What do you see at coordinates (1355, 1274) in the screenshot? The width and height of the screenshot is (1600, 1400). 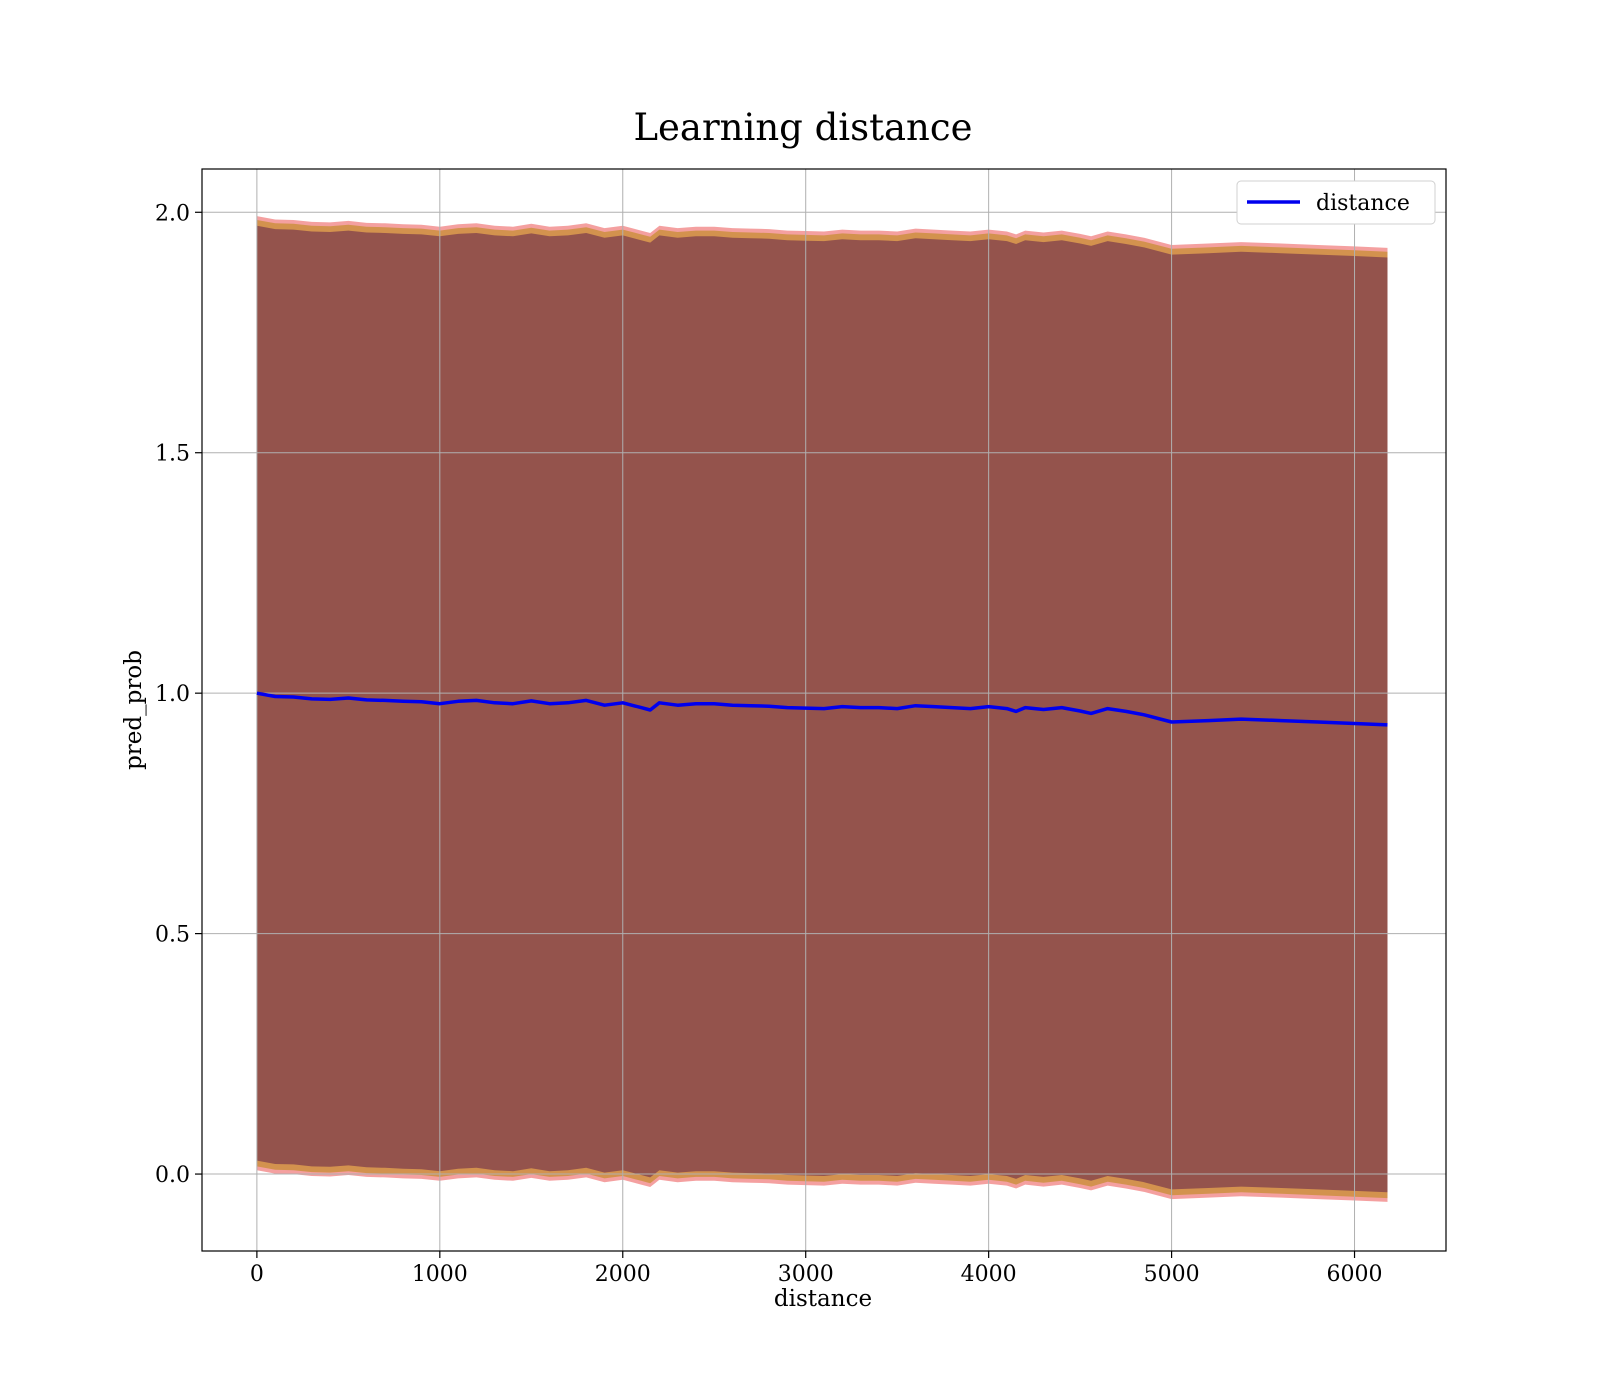 I see `x-tick-label: 6000` at bounding box center [1355, 1274].